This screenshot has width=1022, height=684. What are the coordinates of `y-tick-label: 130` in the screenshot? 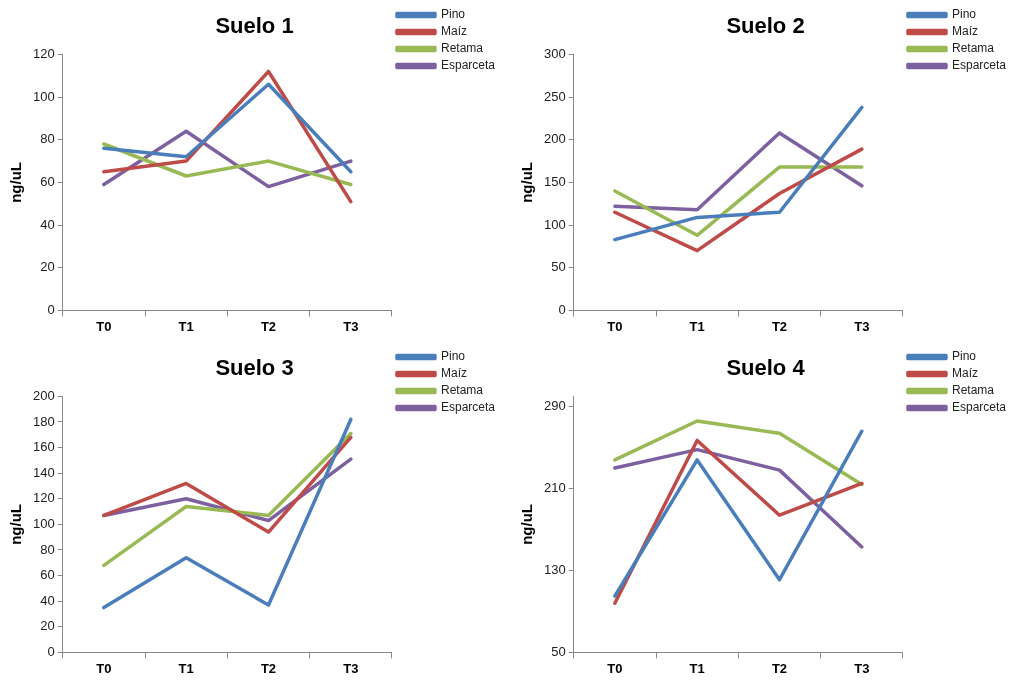 It's located at (554, 570).